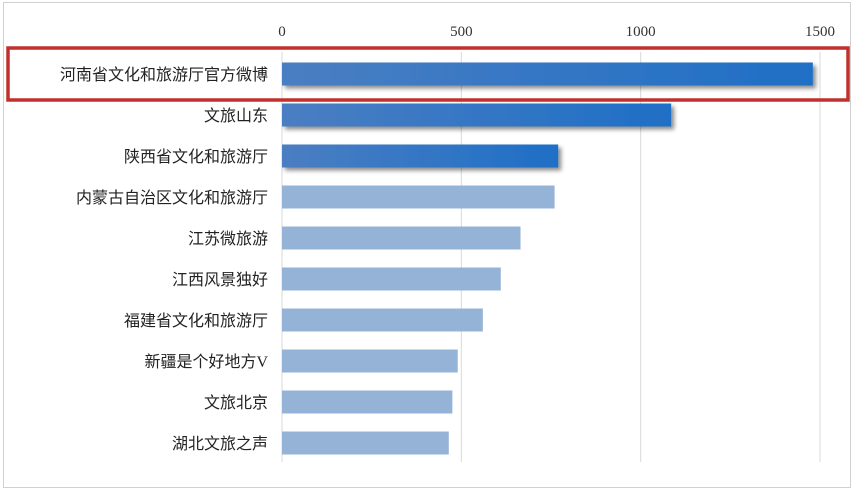 This screenshot has height=492, width=855. I want to click on category-label: 河南省文化和旅游厅官方微博, so click(164, 75).